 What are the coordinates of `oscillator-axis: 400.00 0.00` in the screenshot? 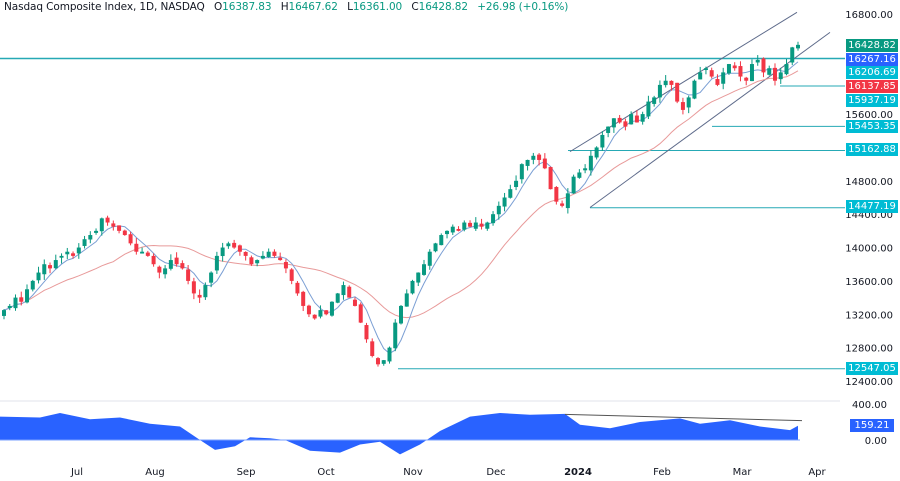 It's located at (869, 423).